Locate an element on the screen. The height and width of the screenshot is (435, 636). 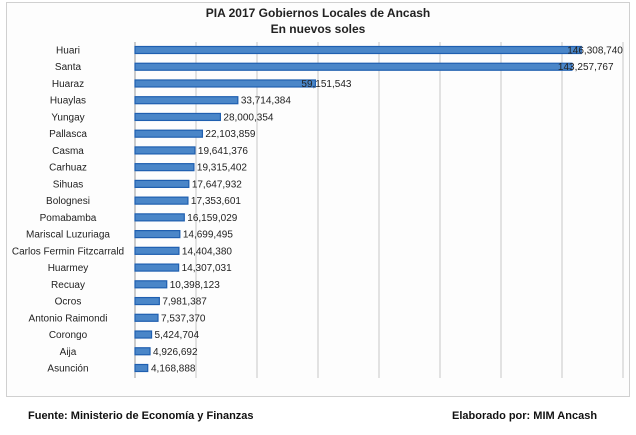
data-label: 17,647,932 is located at coordinates (217, 184).